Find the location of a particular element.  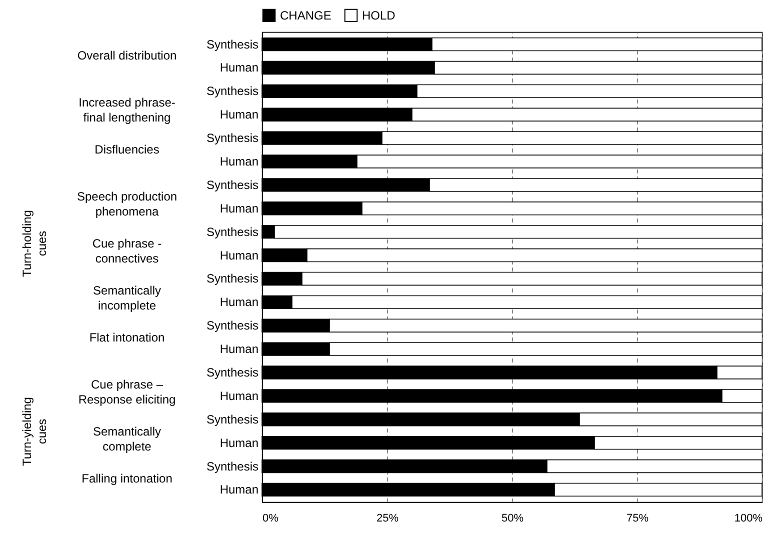

text: Semantically complete is located at coordinates (127, 439).